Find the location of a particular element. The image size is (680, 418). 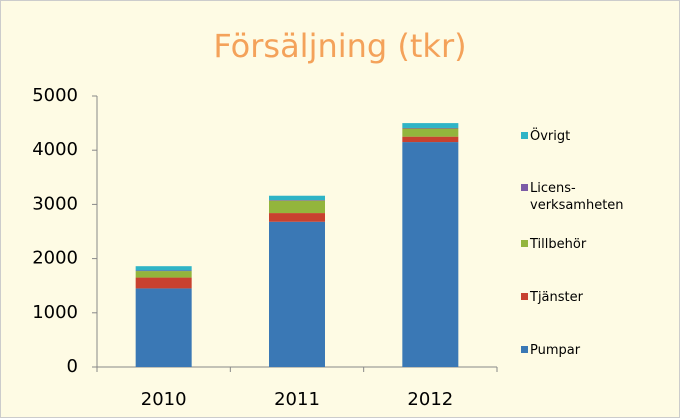

y-tick-label: 0 is located at coordinates (72, 366).